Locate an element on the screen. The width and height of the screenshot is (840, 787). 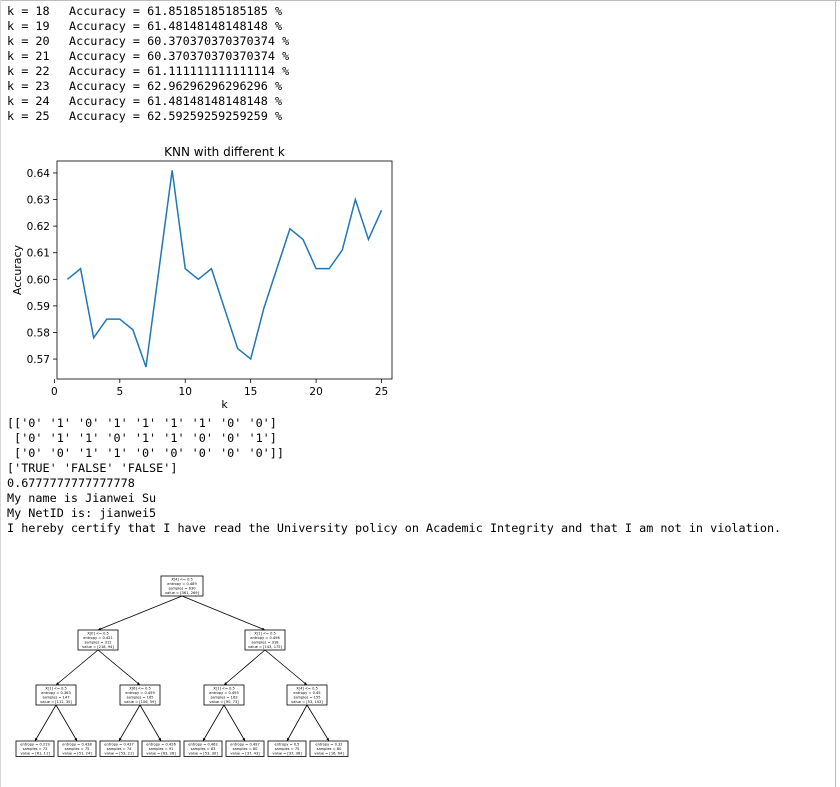
tree-node-text: value = [53, 21] is located at coordinates (119, 754).